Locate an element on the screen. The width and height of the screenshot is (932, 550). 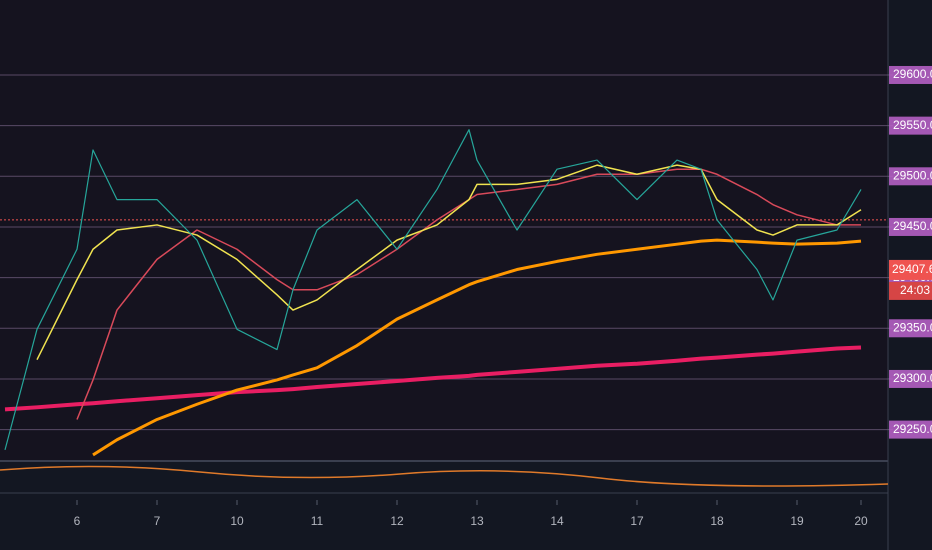
x-tick-label: 7 is located at coordinates (157, 521).